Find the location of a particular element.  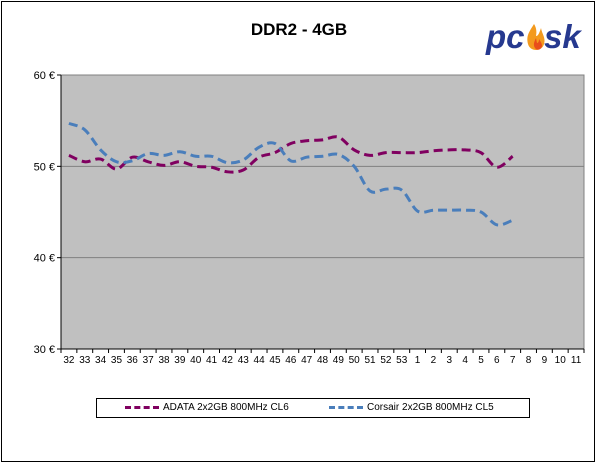

x-tick-label: 34 is located at coordinates (101, 360).